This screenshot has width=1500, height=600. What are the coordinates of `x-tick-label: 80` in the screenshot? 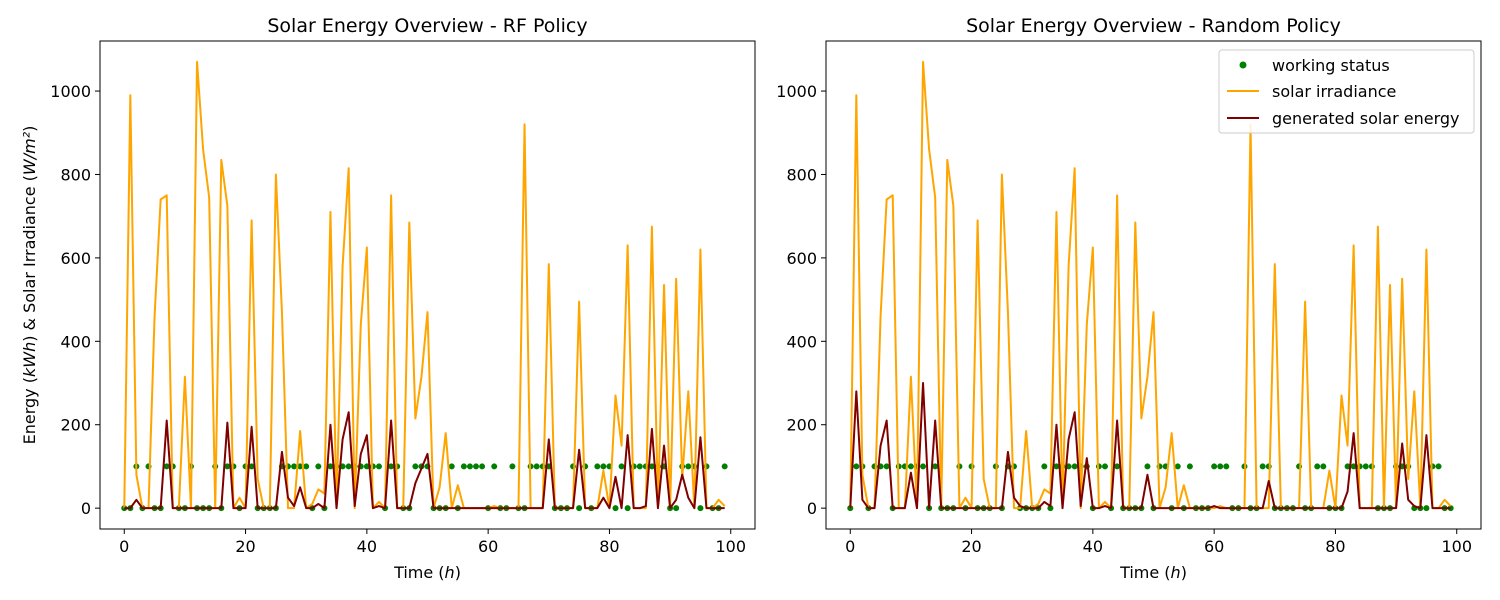 It's located at (1335, 546).